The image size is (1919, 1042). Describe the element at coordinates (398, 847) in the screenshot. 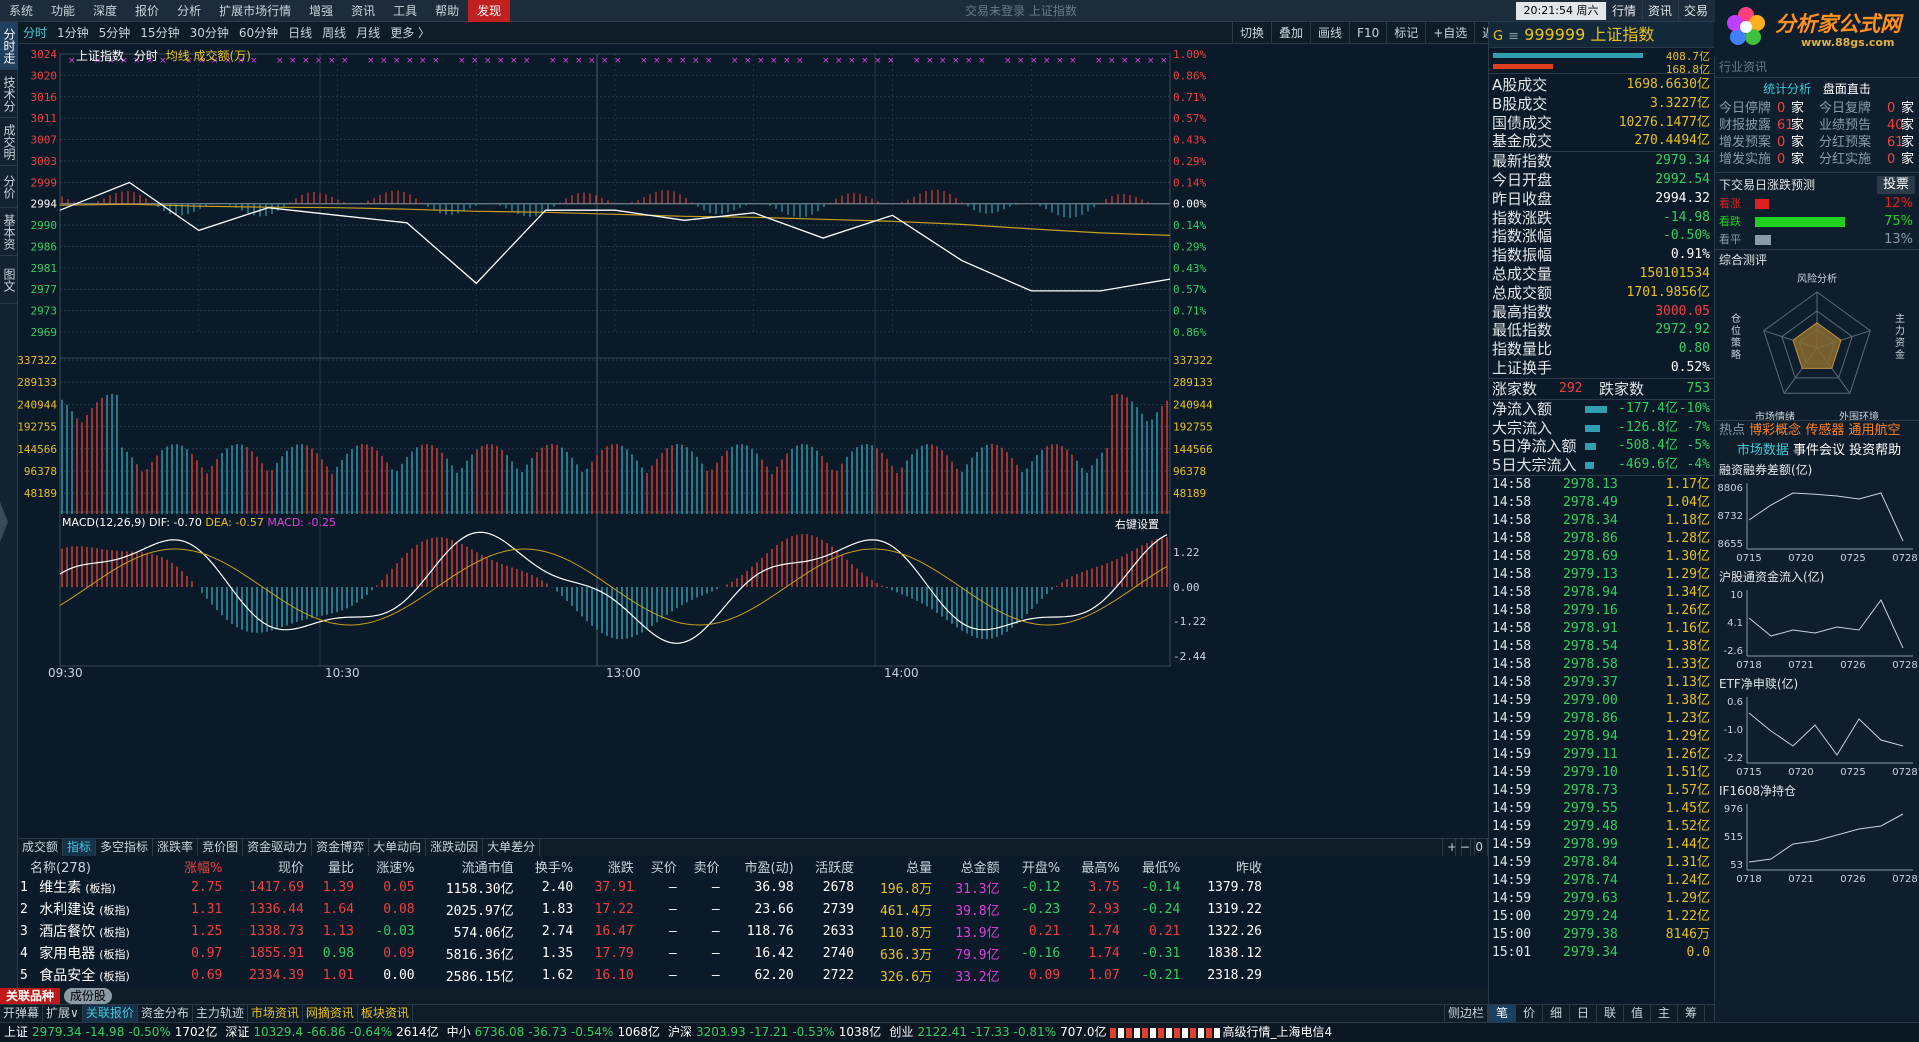

I see `ind-tab-big-order: 大单动向` at that location.